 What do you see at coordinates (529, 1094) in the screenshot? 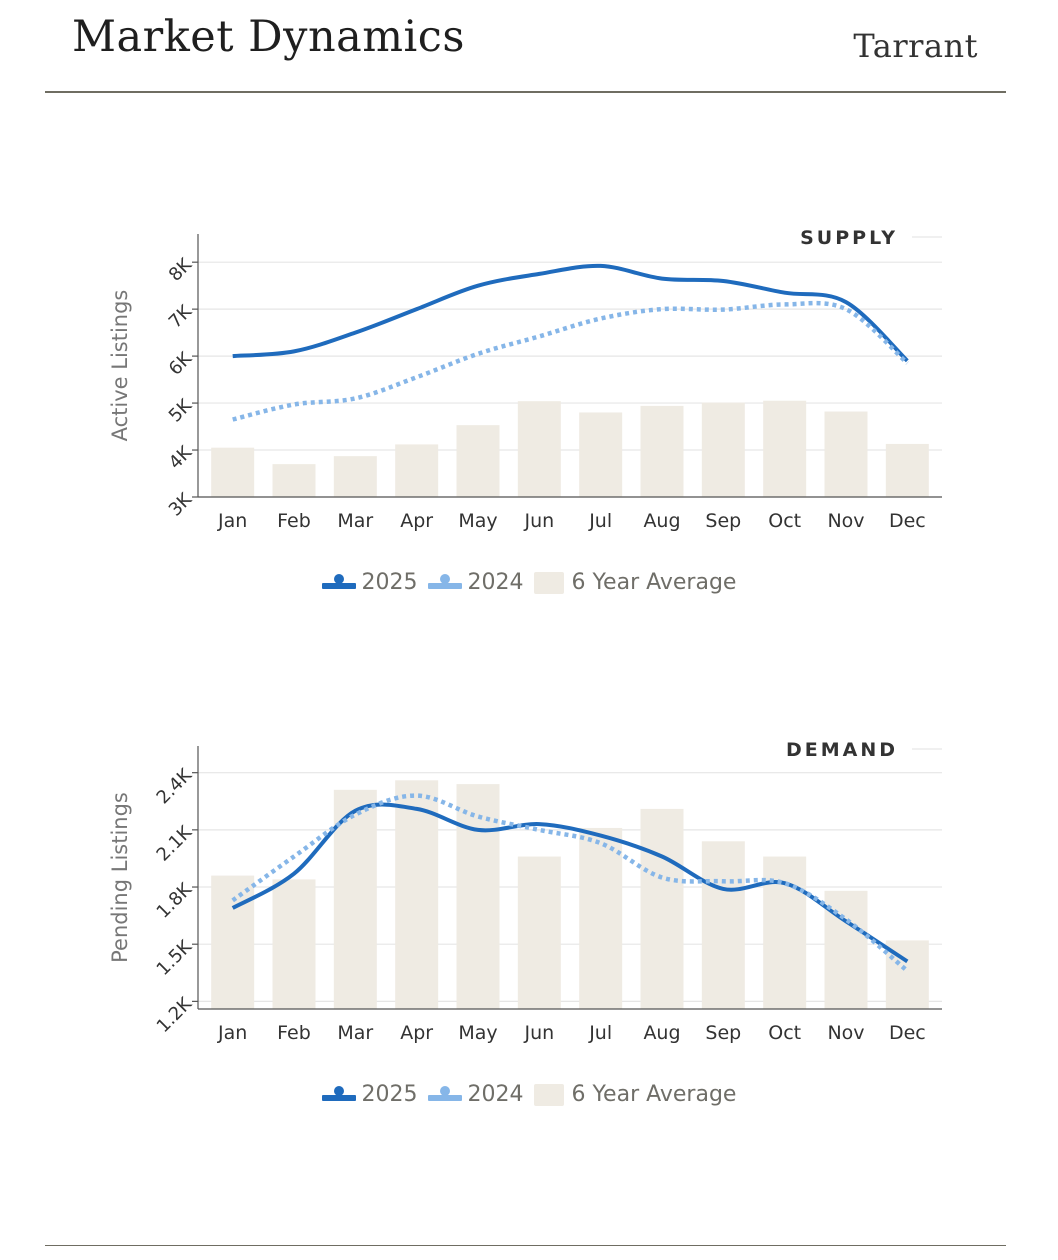
I see `demand-legend: 2025 2024 6 Year Average` at bounding box center [529, 1094].